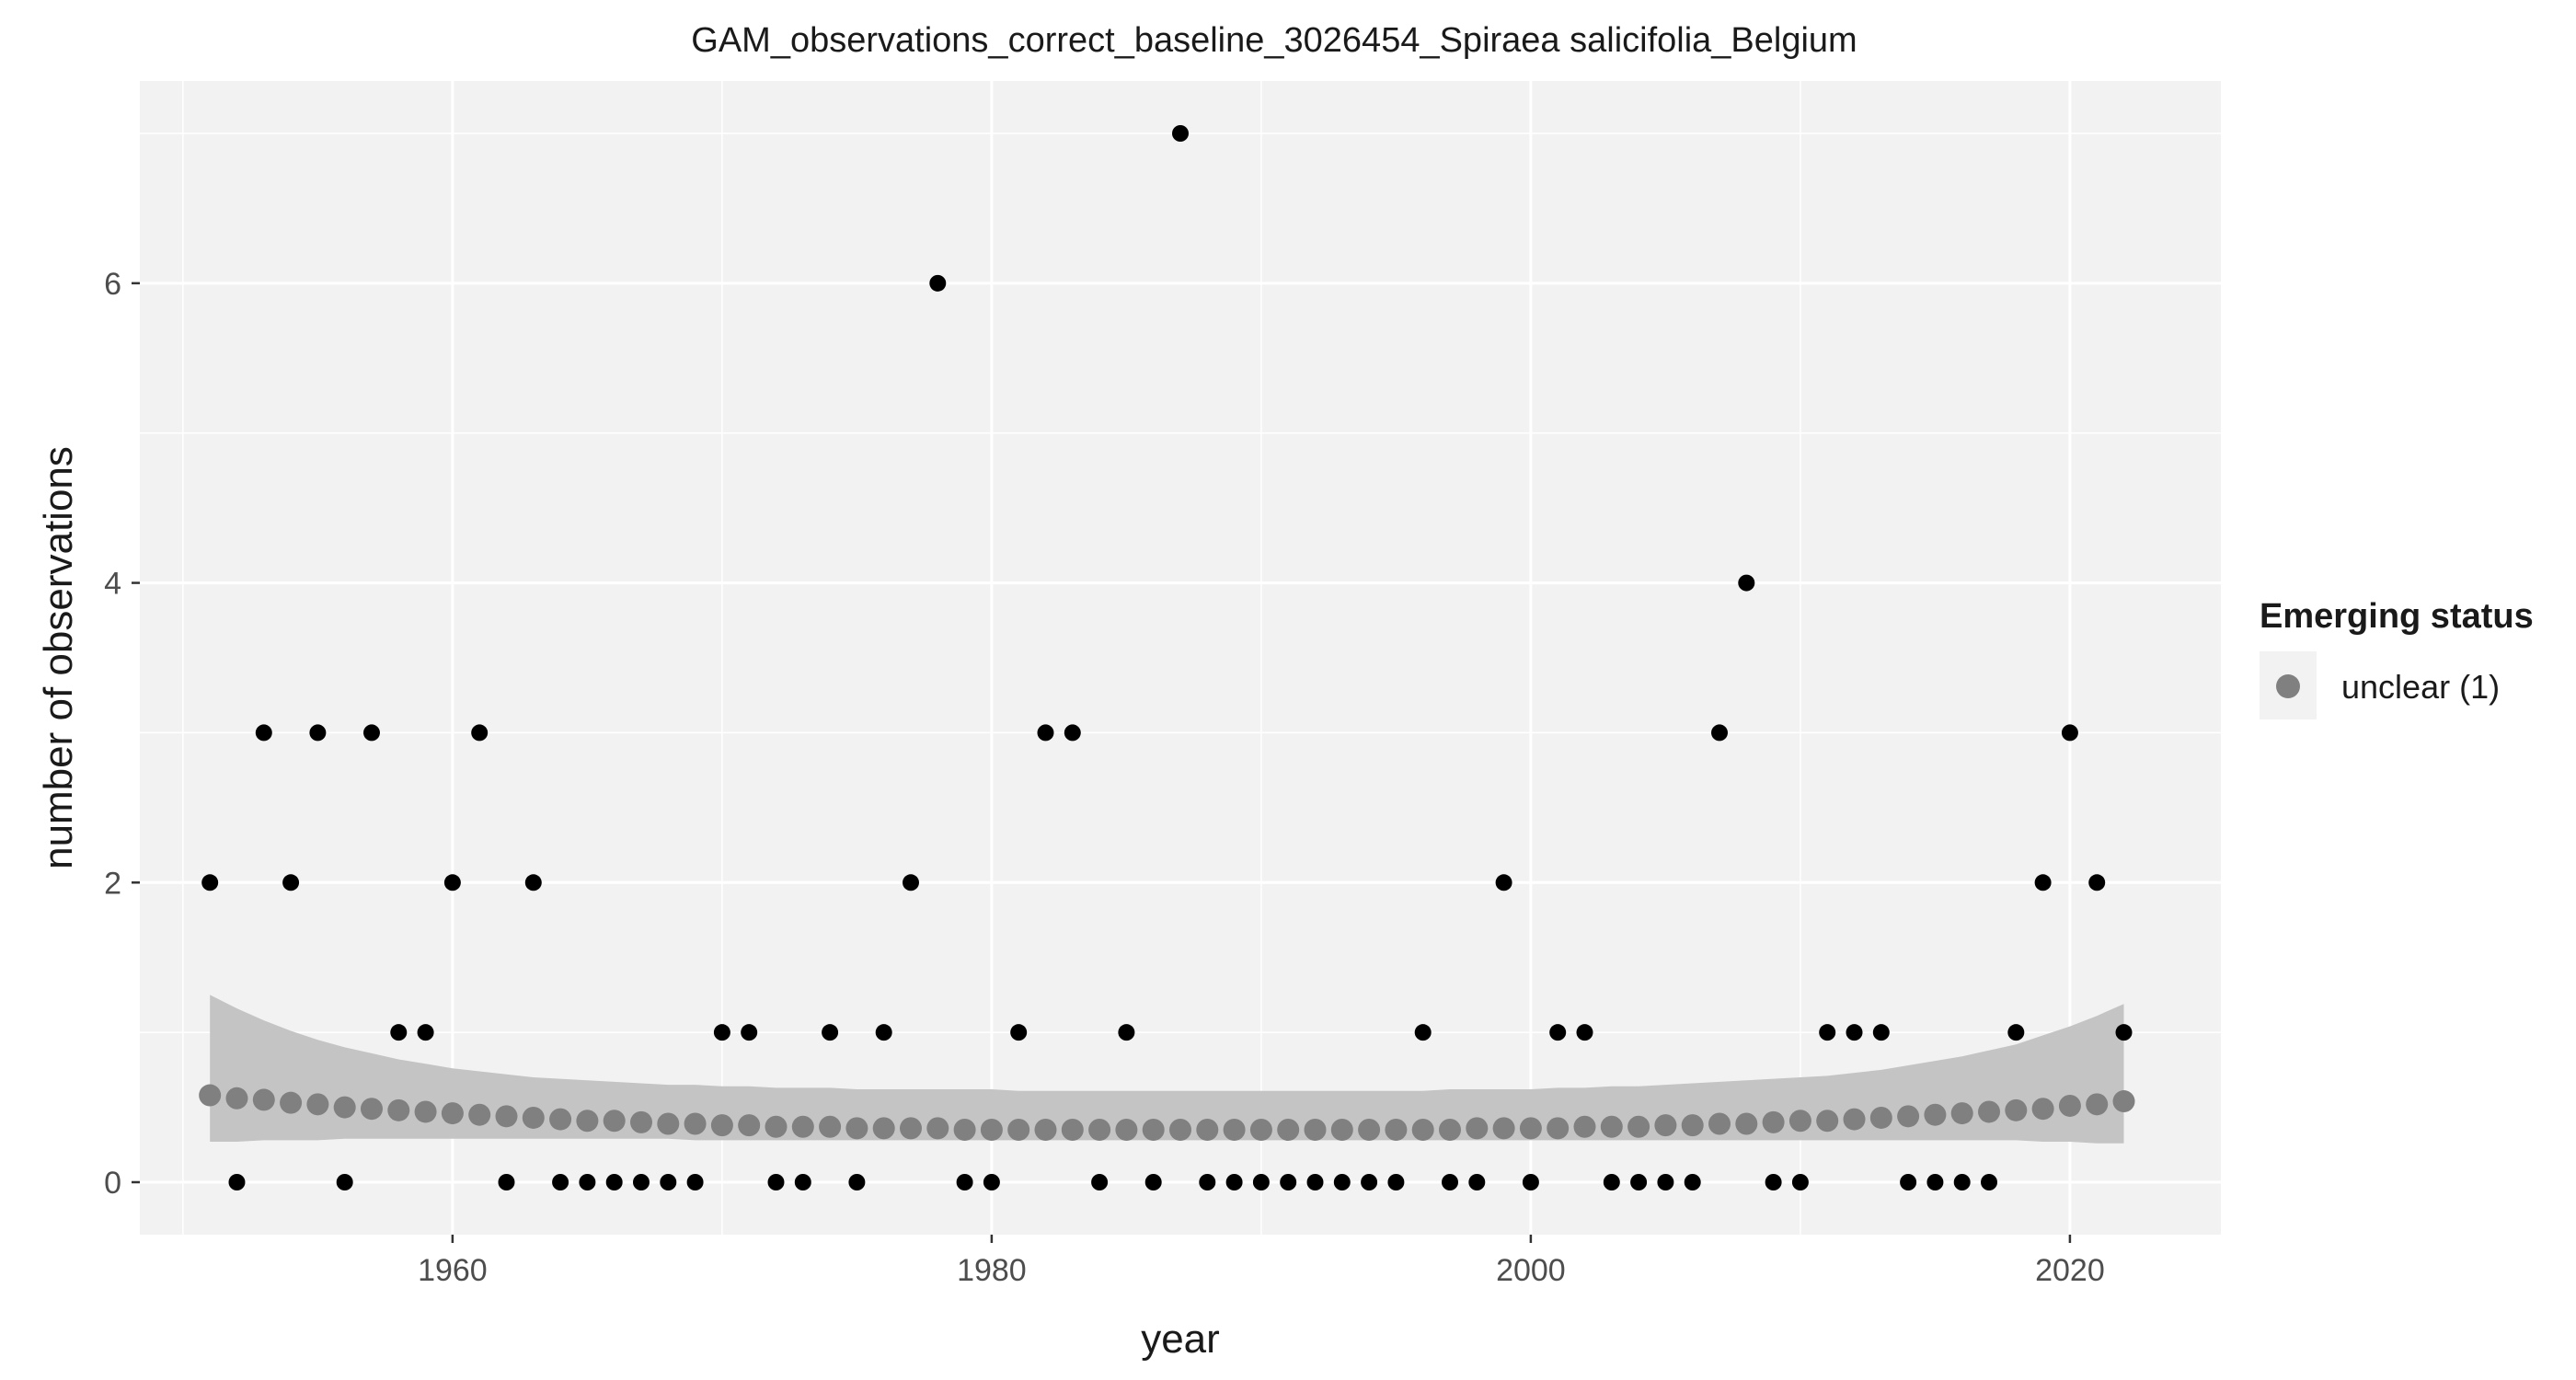 This screenshot has height=1380, width=2576. I want to click on legend-entry-label: unclear (1), so click(2420, 687).